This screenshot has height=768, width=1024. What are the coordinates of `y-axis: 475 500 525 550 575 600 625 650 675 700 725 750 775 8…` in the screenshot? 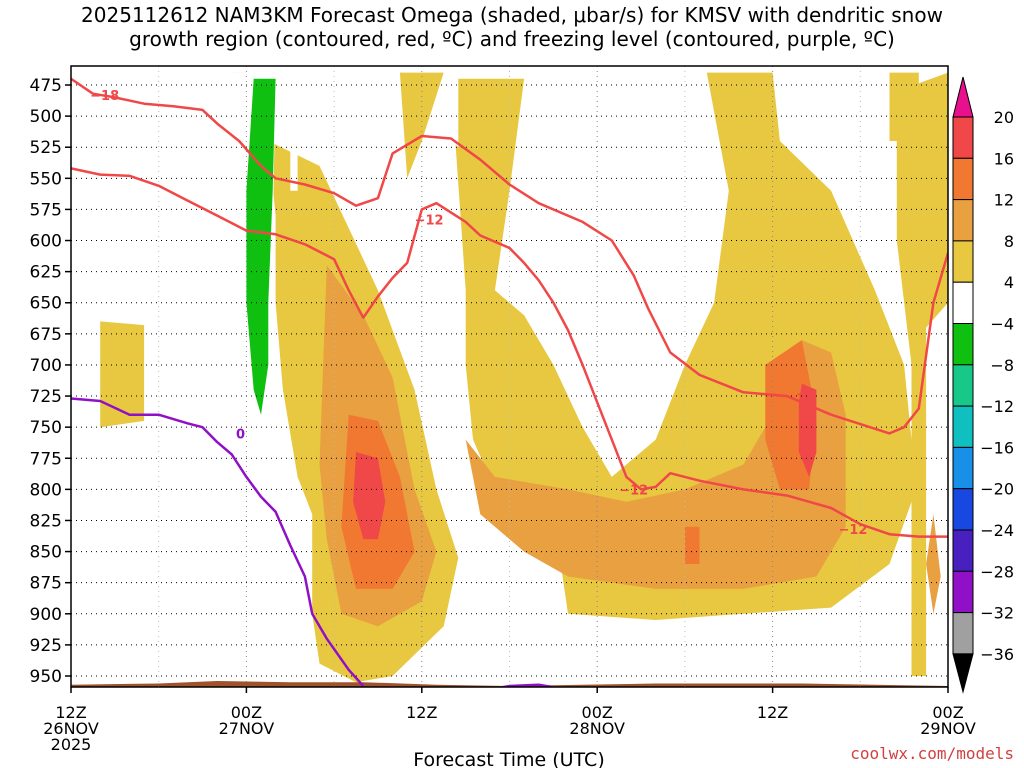 It's located at (50, 381).